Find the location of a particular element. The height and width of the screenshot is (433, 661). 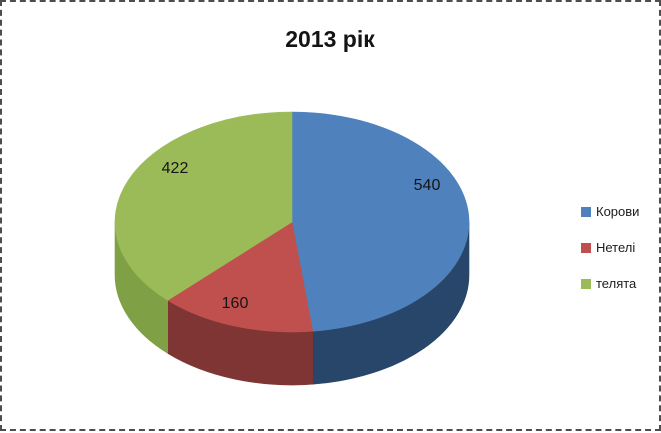

legend-item-label: телята is located at coordinates (616, 283).